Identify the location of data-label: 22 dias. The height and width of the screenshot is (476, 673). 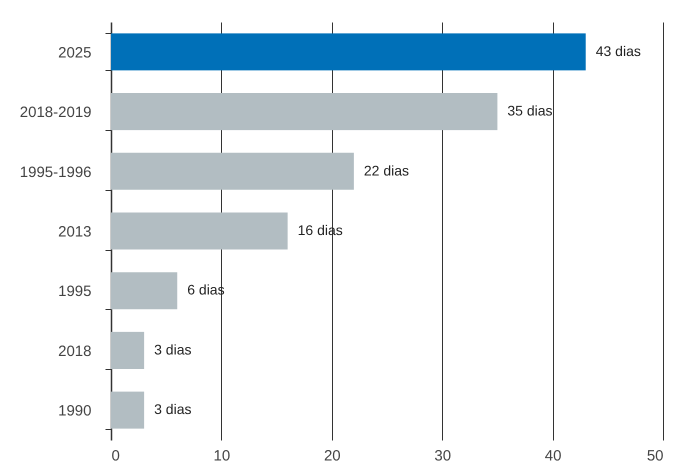
(387, 170).